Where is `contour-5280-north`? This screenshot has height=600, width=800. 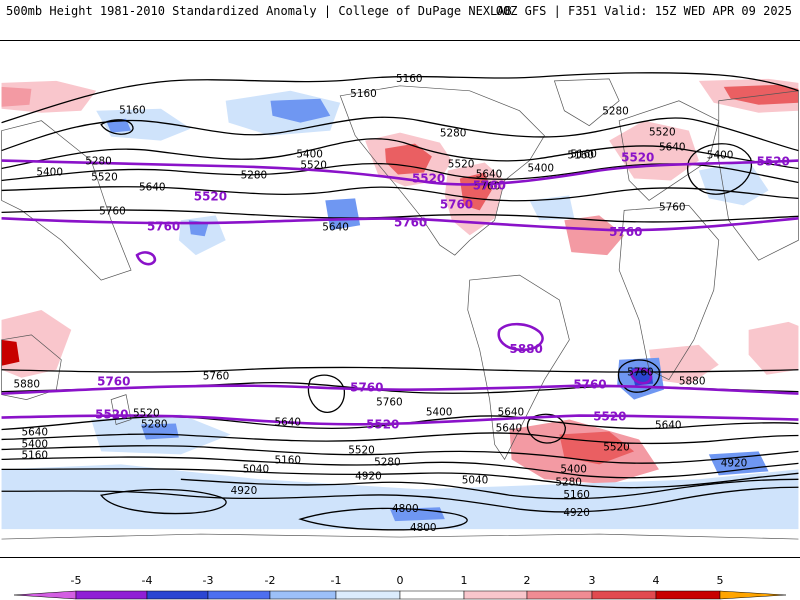
contour-5280-north is located at coordinates (400, 134).